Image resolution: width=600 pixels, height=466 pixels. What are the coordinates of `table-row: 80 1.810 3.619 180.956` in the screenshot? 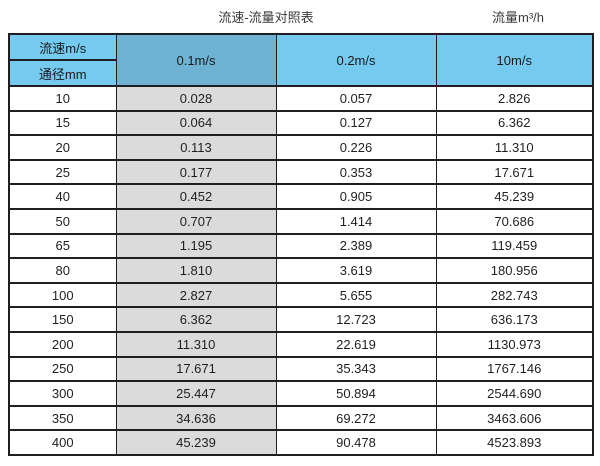 It's located at (301, 270).